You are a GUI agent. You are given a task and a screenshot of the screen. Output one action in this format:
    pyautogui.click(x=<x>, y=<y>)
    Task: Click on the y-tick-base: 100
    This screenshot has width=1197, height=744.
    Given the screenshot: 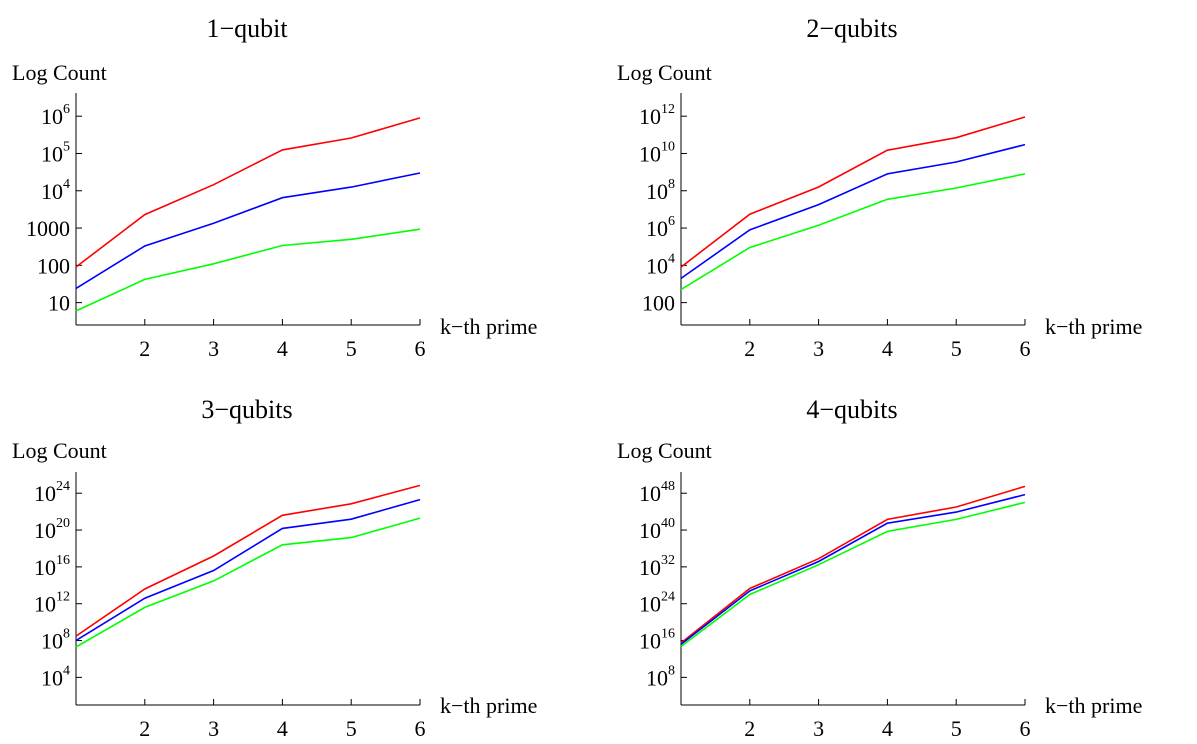 What is the action you would take?
    pyautogui.click(x=658, y=303)
    